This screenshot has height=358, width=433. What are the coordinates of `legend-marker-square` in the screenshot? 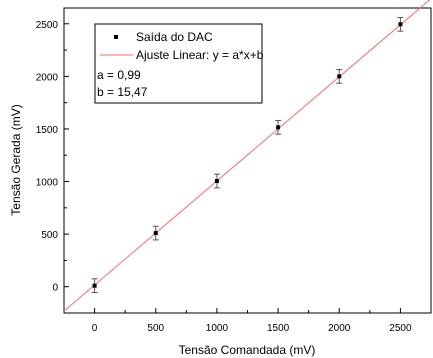 It's located at (116, 37).